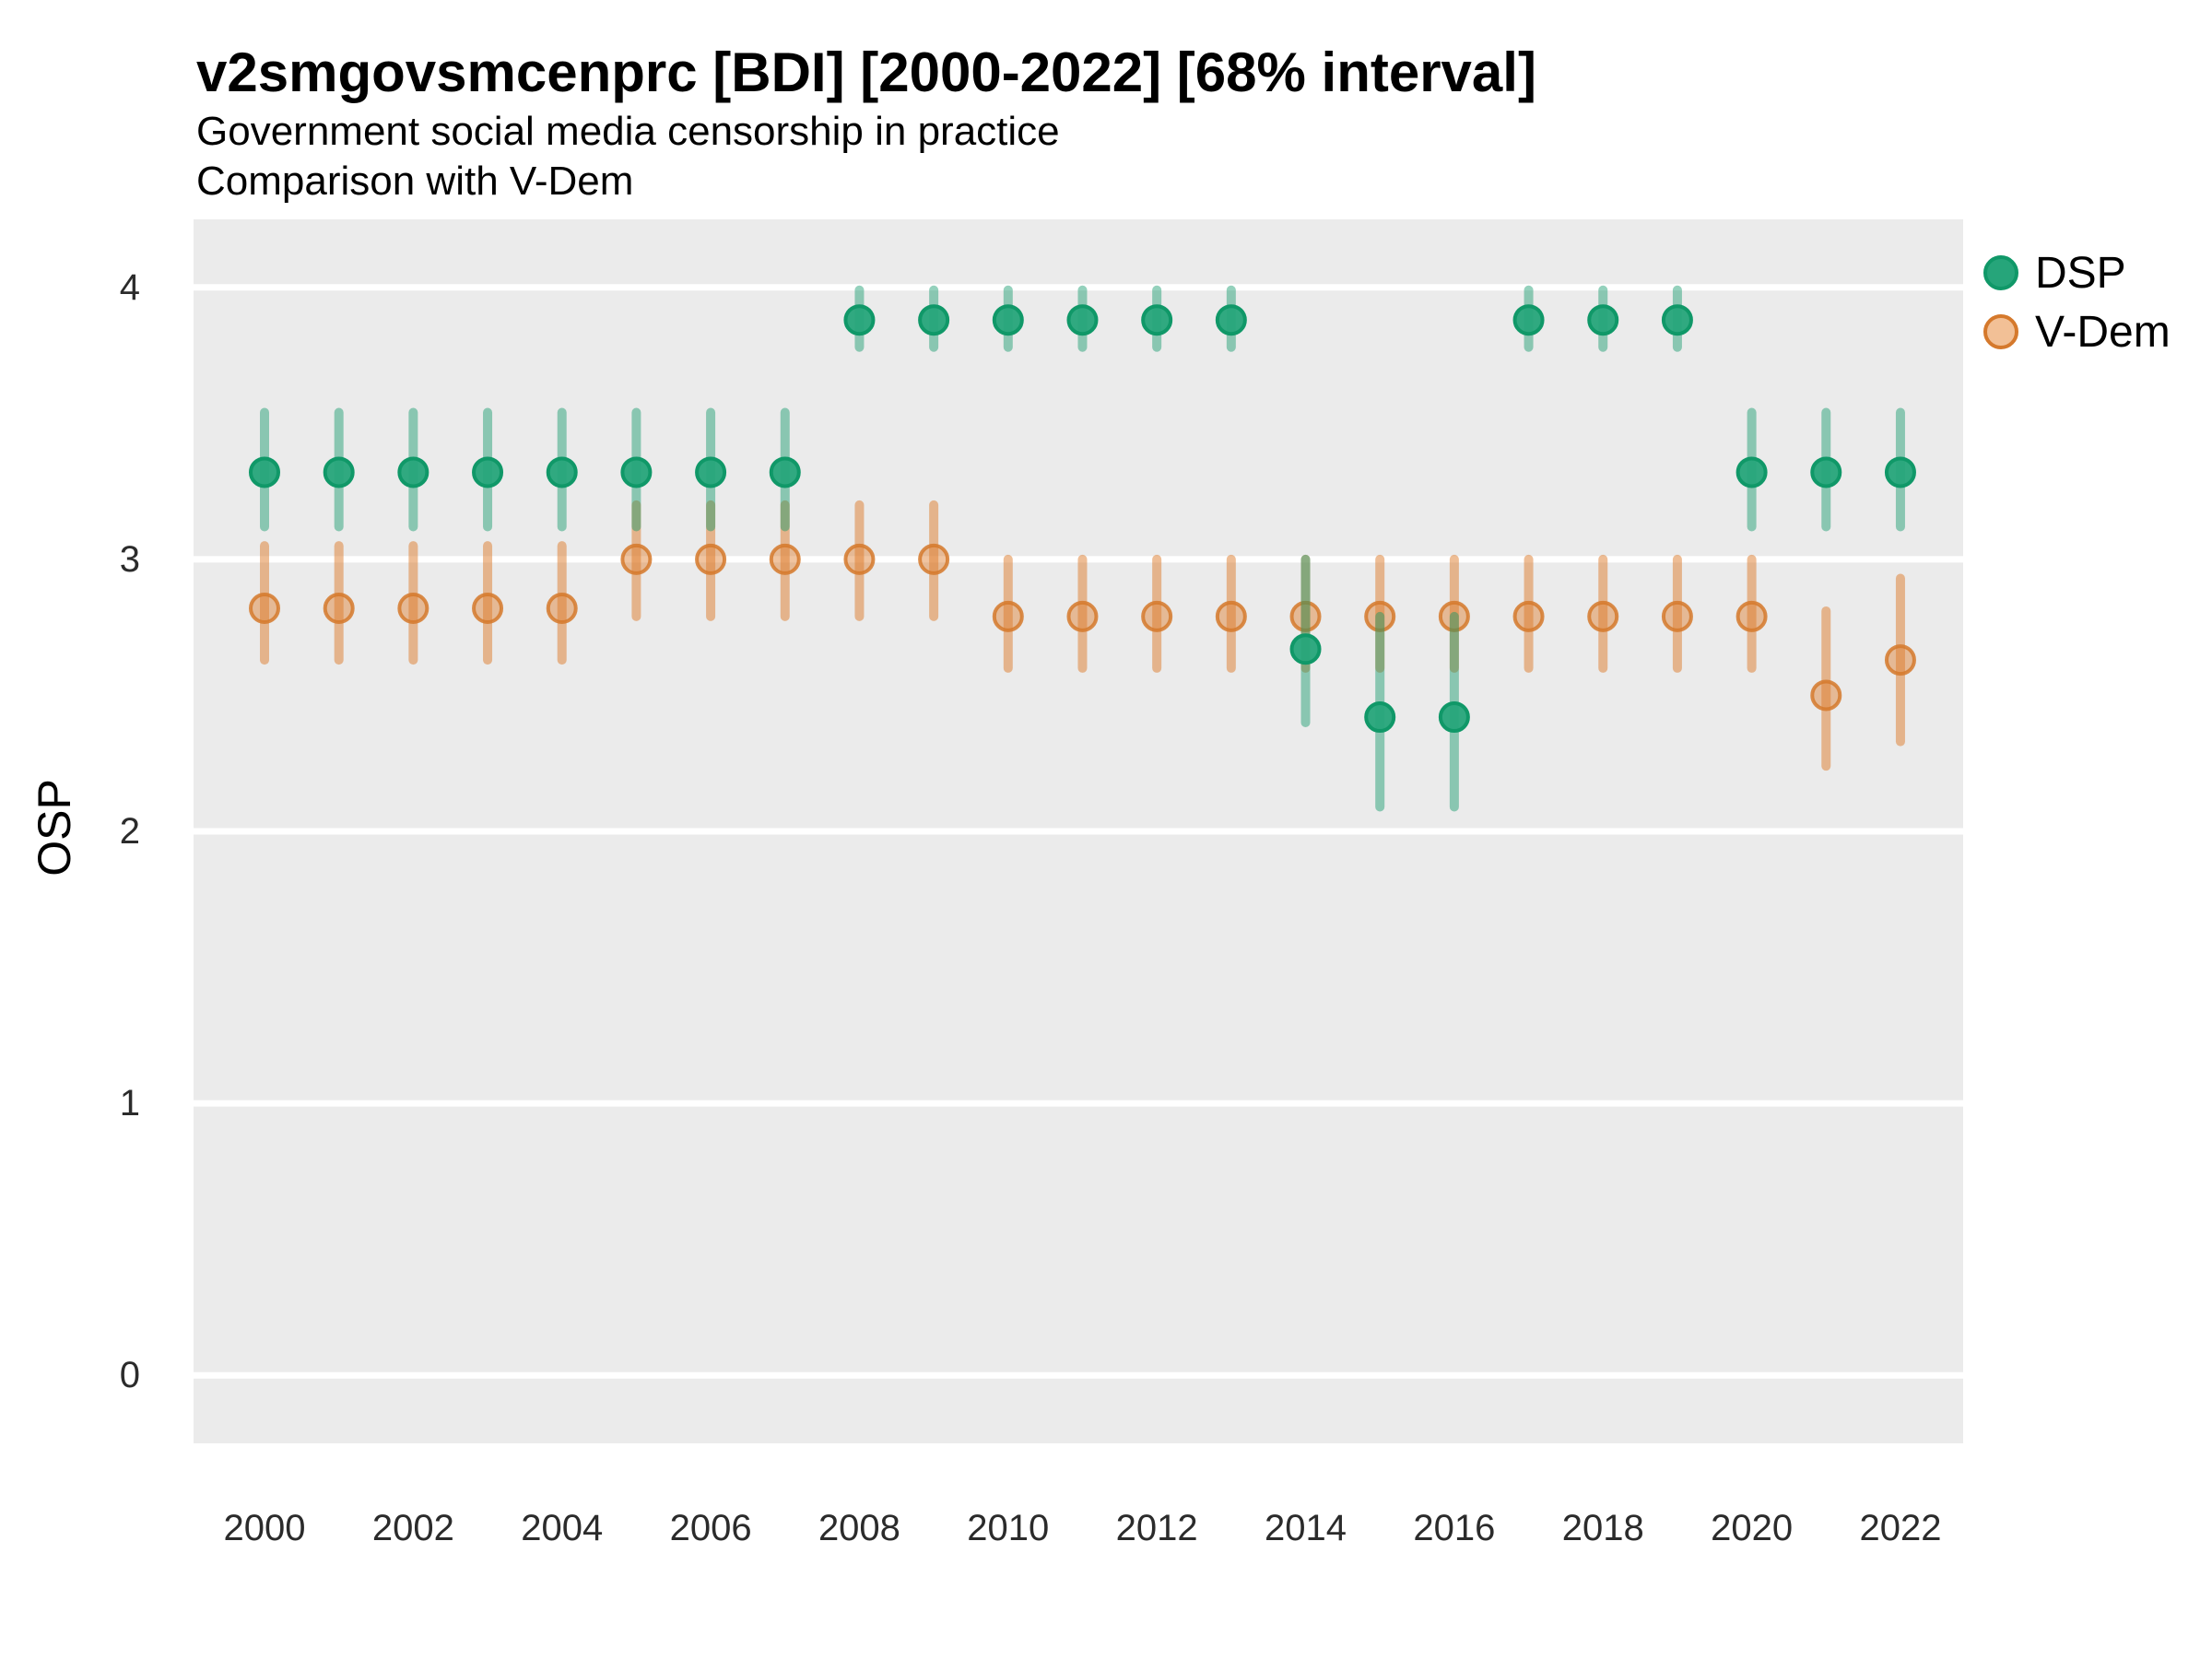  I want to click on vdem-point-2011, so click(1082, 616).